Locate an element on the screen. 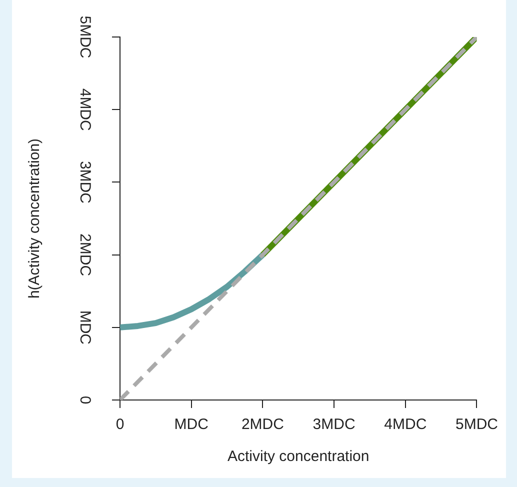 The height and width of the screenshot is (487, 517). x-tick-label: MDC is located at coordinates (191, 425).